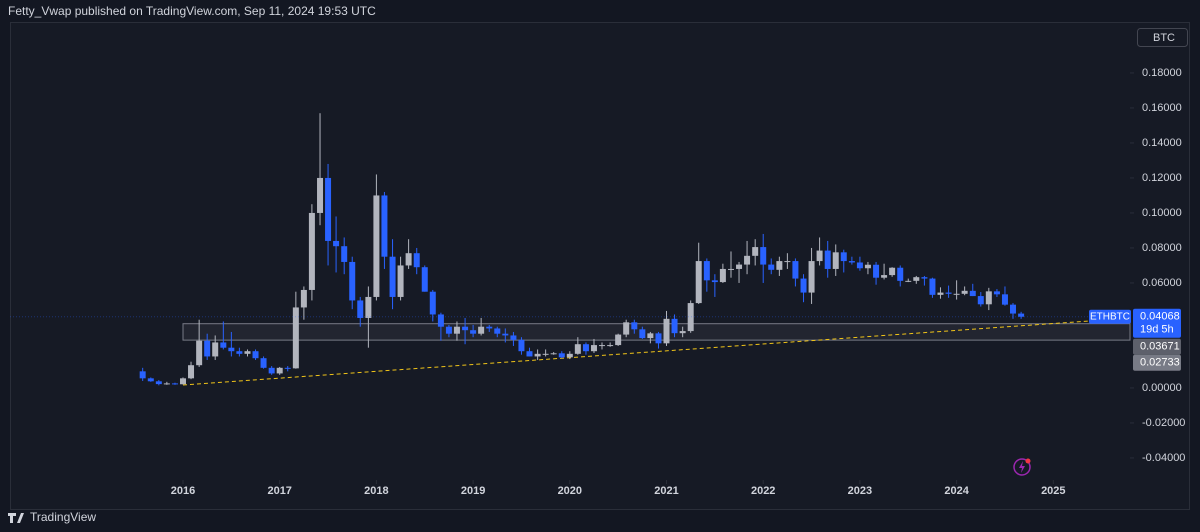 This screenshot has height=532, width=1200. Describe the element at coordinates (183, 491) in the screenshot. I see `x-tick-label: 2016` at that location.